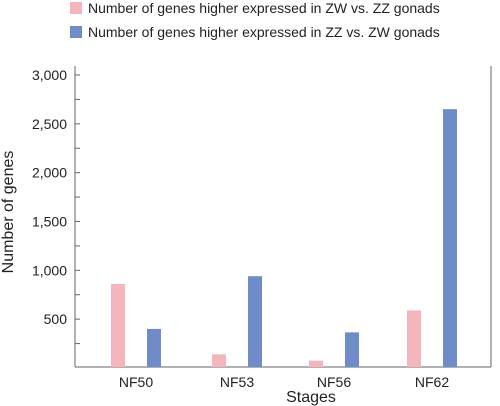 Image resolution: width=500 pixels, height=406 pixels. I want to click on bar-zz-vs-zw-nf62, so click(450, 238).